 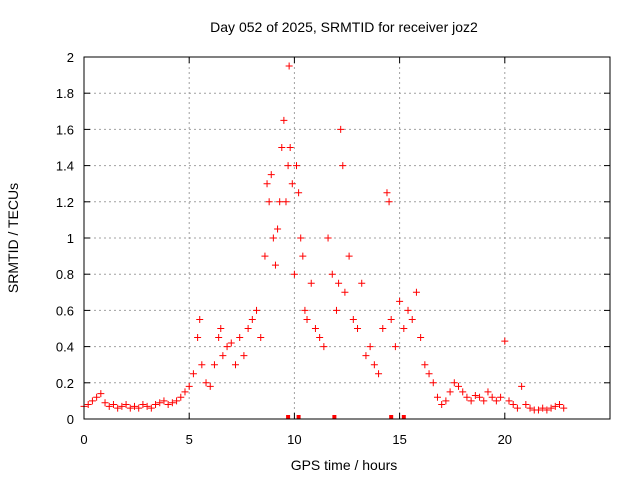 What do you see at coordinates (189, 439) in the screenshot?
I see `x-tick-label: 5` at bounding box center [189, 439].